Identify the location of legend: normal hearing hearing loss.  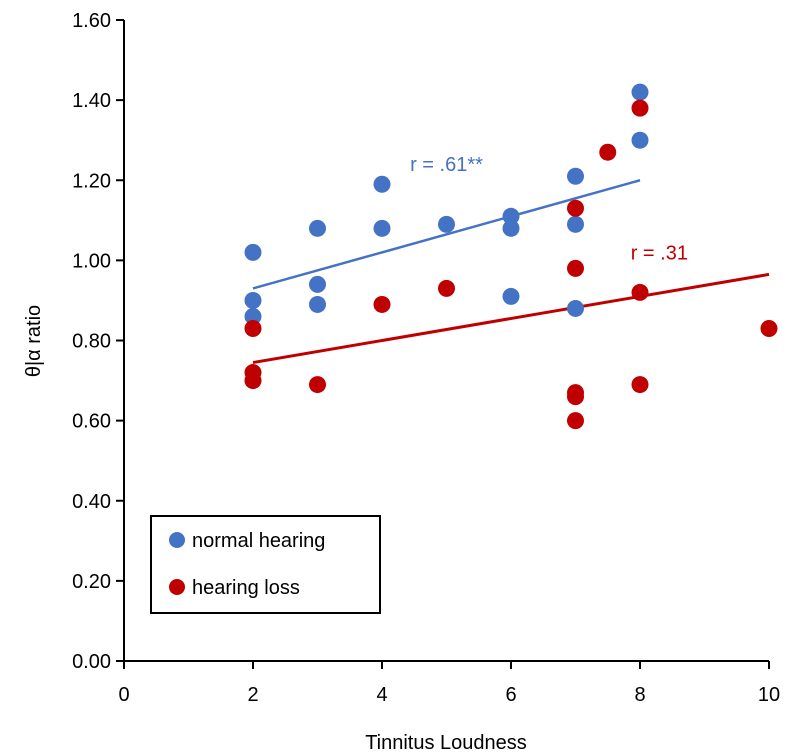
(265, 564).